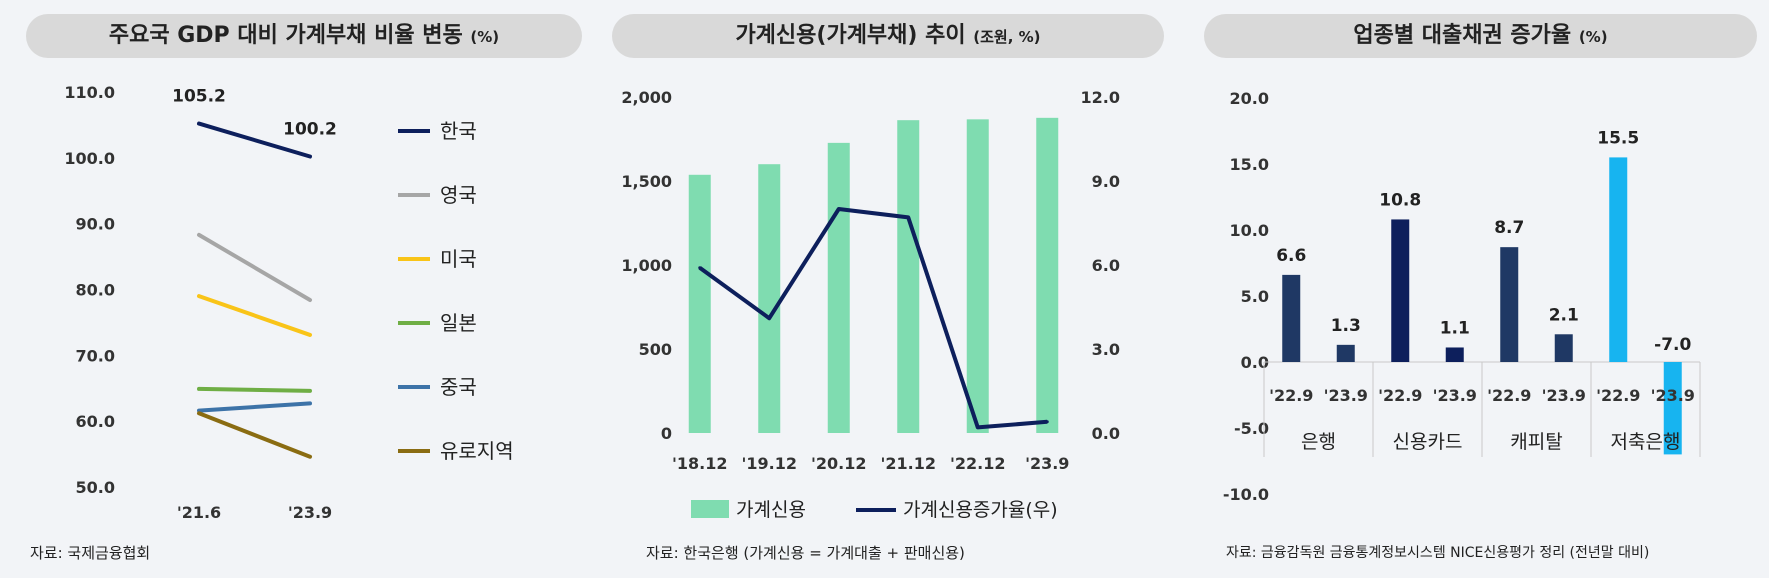 Image resolution: width=1769 pixels, height=578 pixels. I want to click on panel-title-pill: 가계신용(가계부채) 추이 (조원, %), so click(888, 36).